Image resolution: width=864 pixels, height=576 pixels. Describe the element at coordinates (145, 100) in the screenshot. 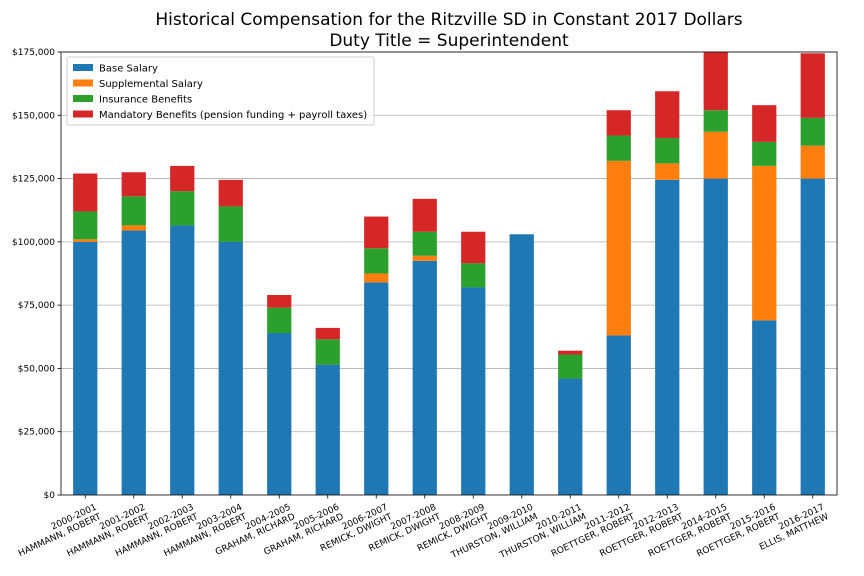

I see `legend-label: Insurance Benefits` at that location.